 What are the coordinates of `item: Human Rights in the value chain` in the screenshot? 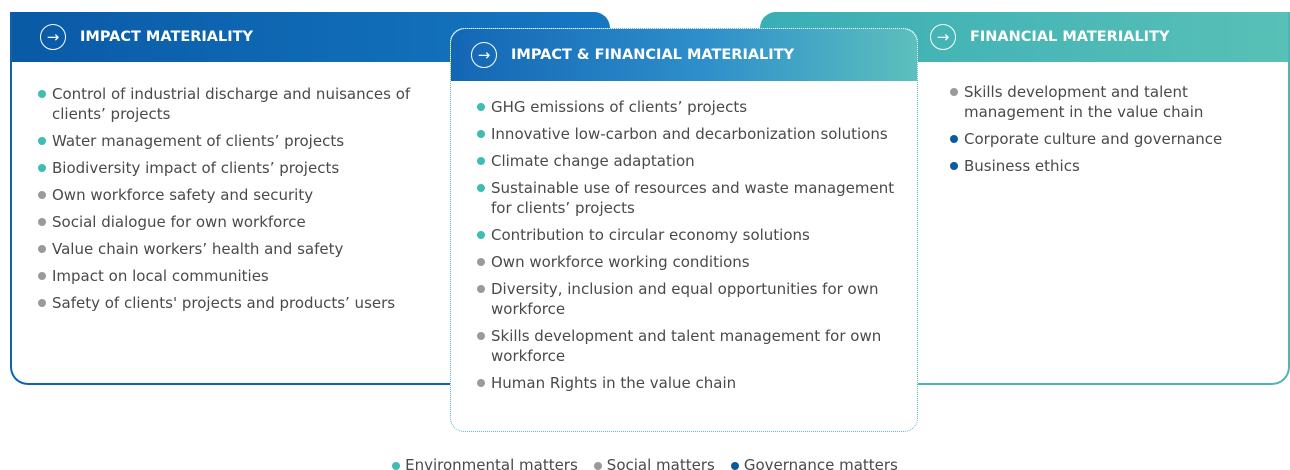 It's located at (687, 383).